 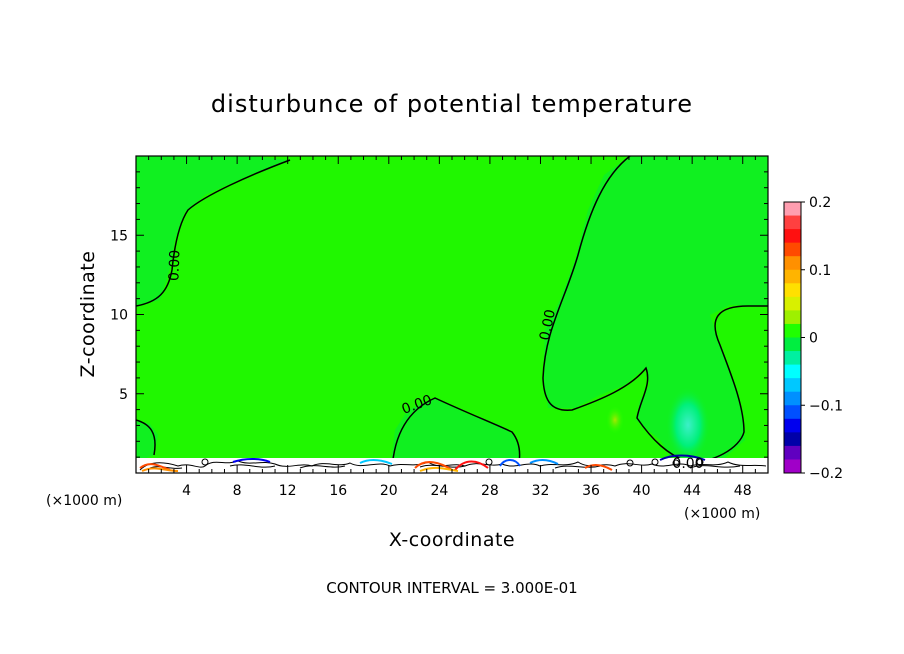 I want to click on region-slightly-negative-left, so click(x=213, y=231).